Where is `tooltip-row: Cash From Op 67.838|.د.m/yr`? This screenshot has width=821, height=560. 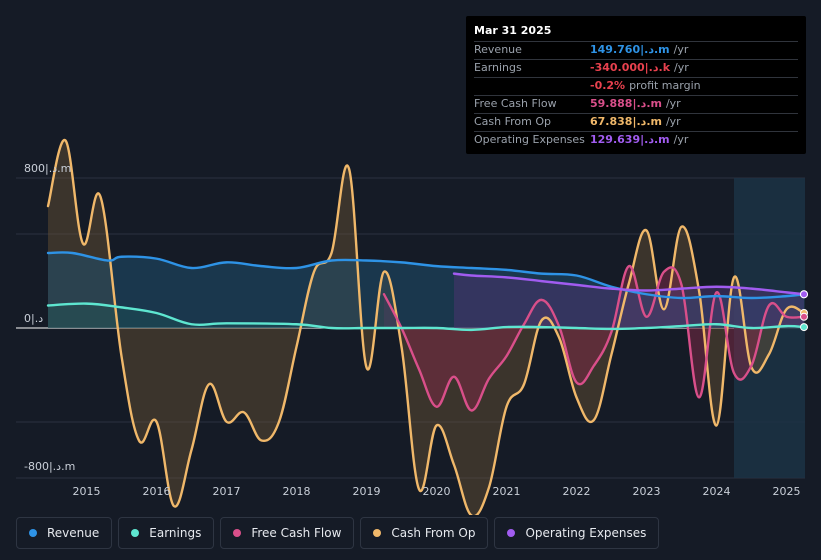 tooltip-row: Cash From Op 67.838|.د.m/yr is located at coordinates (636, 123).